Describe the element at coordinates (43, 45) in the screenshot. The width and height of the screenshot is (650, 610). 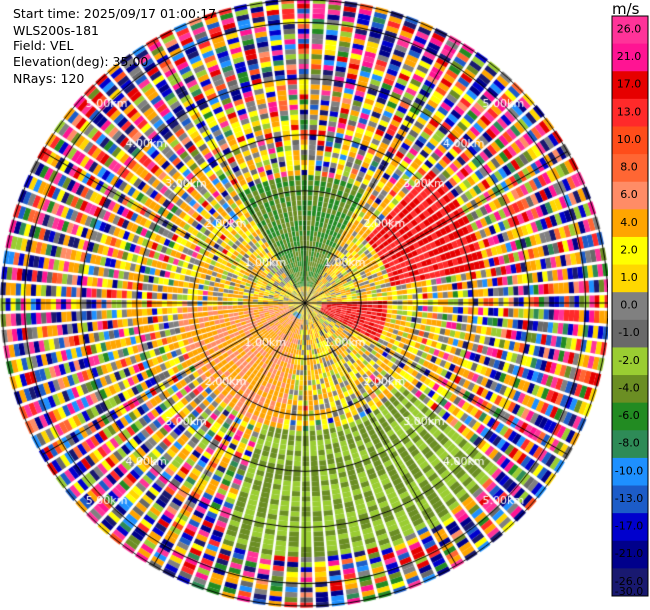
I see `field-label: Field: VEL` at that location.